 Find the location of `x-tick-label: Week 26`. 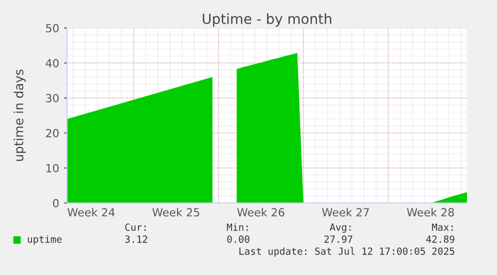

x-tick-label: Week 26 is located at coordinates (260, 212).